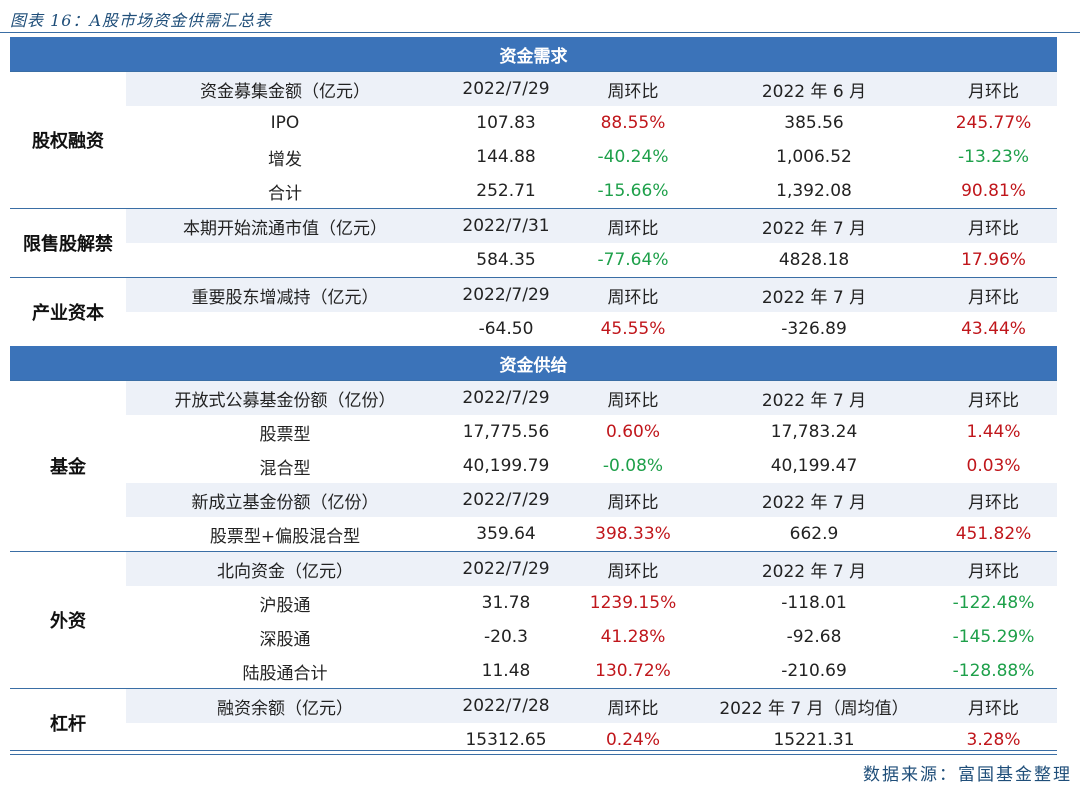 The width and height of the screenshot is (1080, 789). I want to click on table-row: 深股通 -20.3 41.28% -92.68 -145.29%, so click(533, 637).